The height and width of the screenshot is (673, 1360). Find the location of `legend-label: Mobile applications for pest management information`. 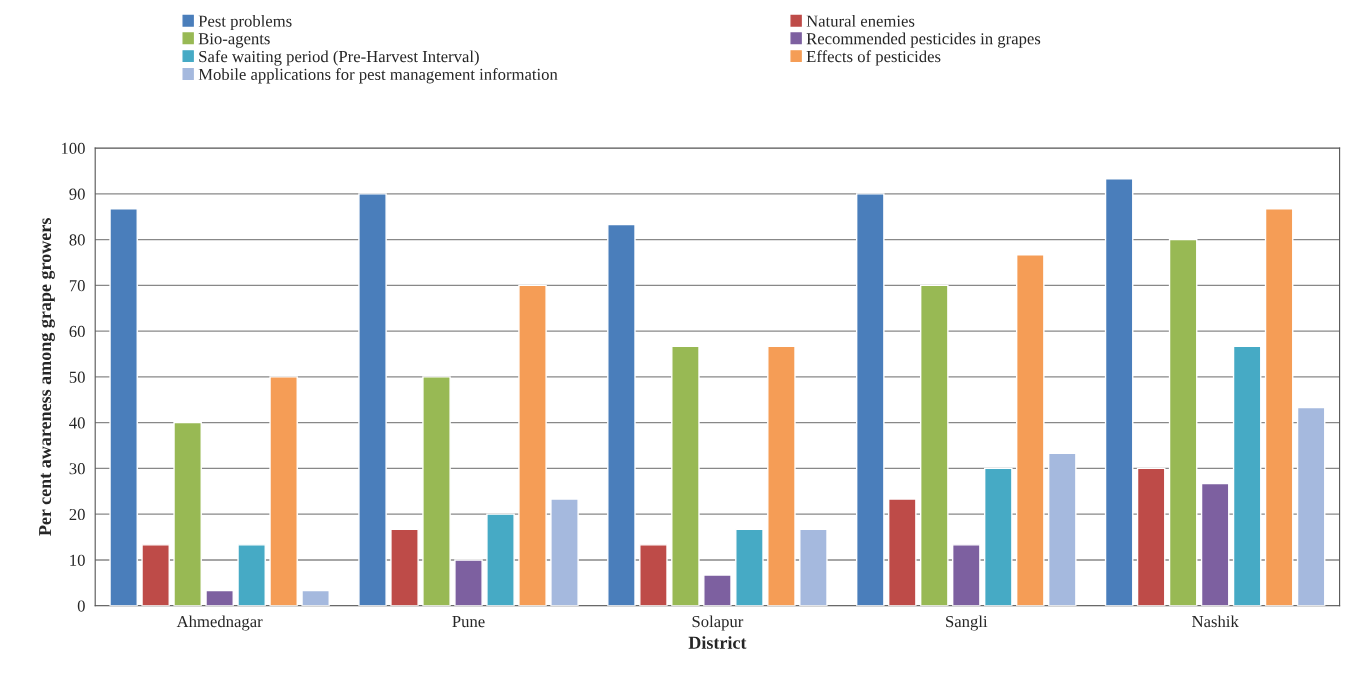

legend-label: Mobile applications for pest management information is located at coordinates (378, 76).